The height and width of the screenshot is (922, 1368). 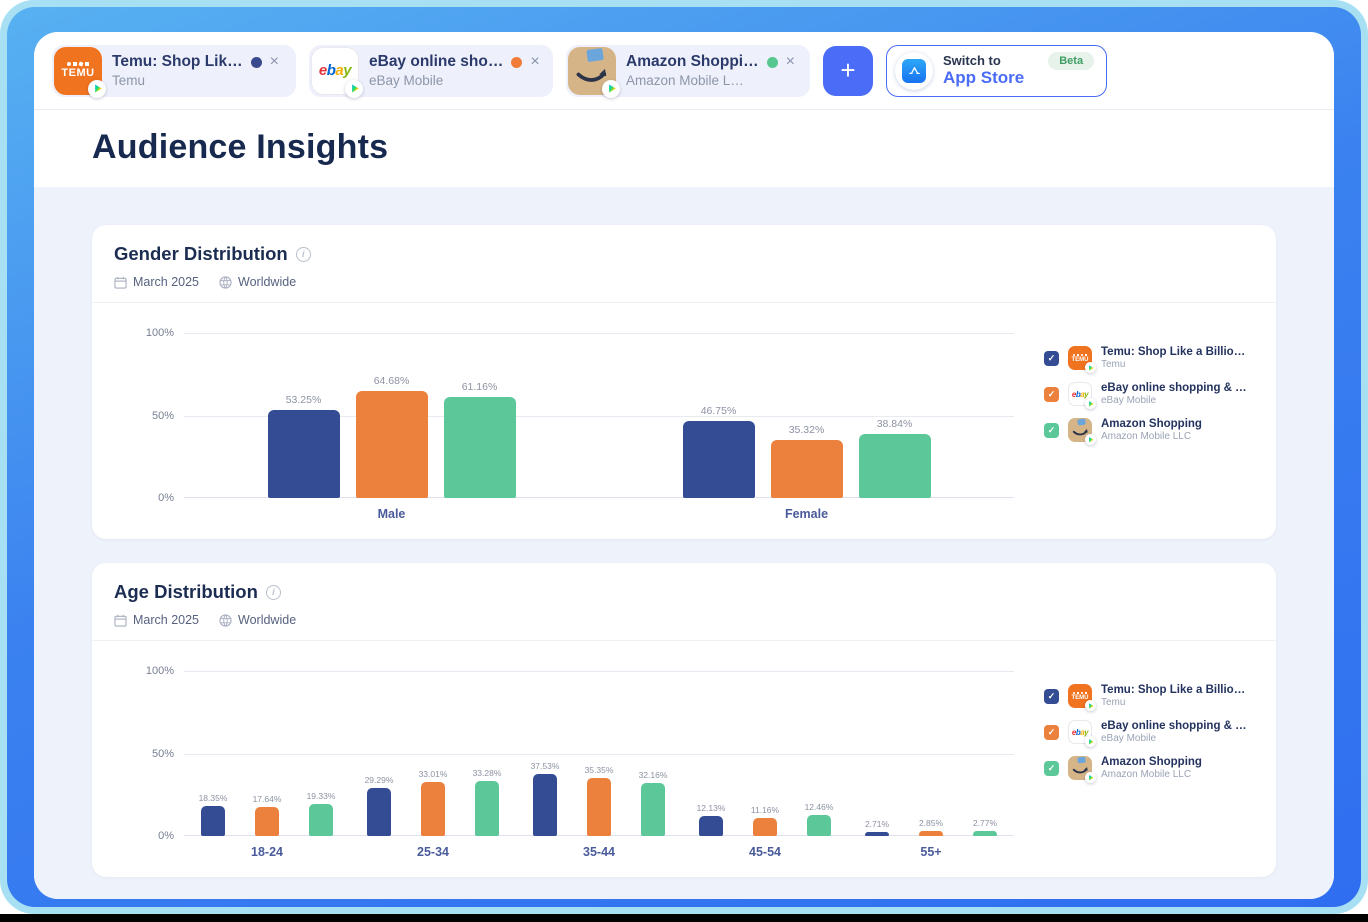 I want to click on switch-to-app-store-button: Switch to App Store Beta, so click(x=997, y=70).